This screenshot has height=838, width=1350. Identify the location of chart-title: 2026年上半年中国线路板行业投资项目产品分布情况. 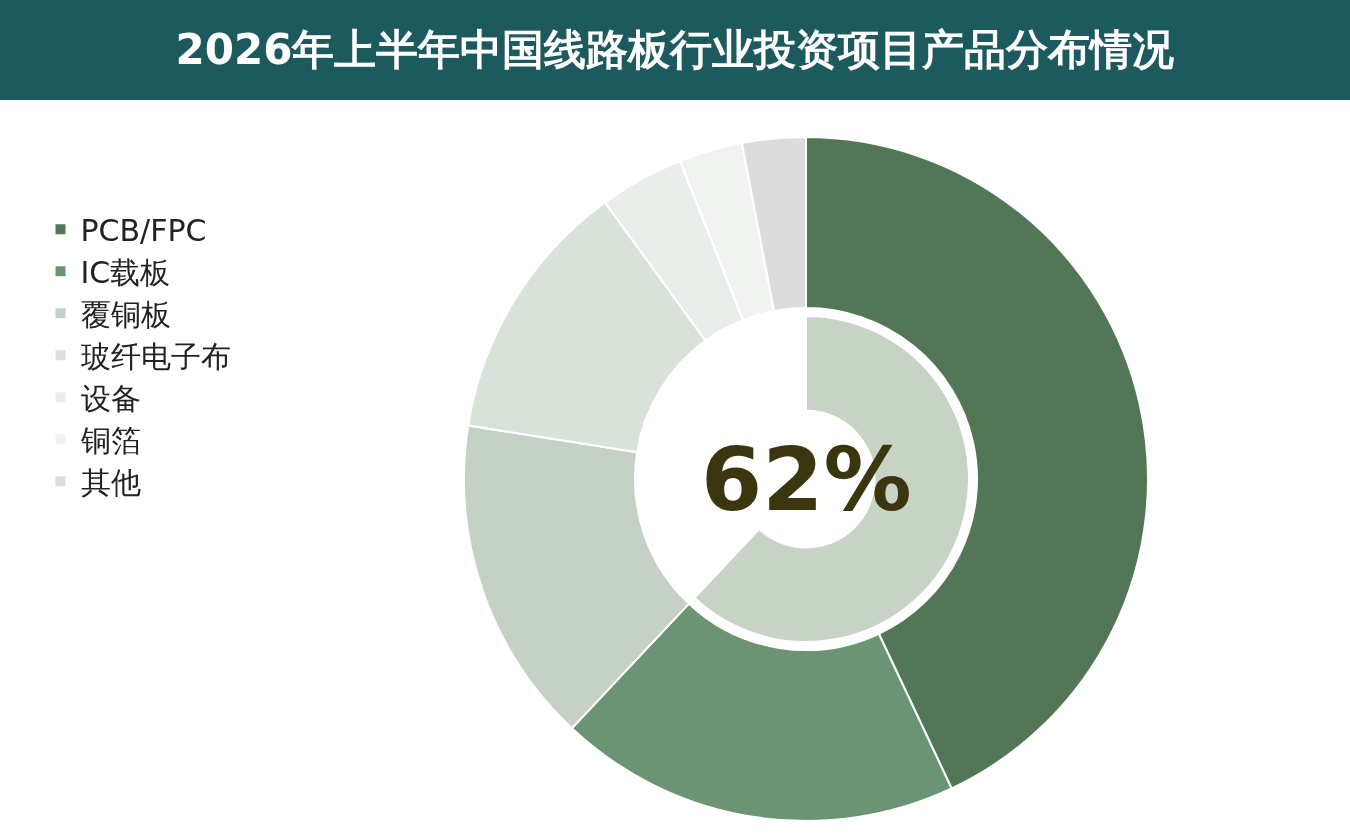
(675, 50).